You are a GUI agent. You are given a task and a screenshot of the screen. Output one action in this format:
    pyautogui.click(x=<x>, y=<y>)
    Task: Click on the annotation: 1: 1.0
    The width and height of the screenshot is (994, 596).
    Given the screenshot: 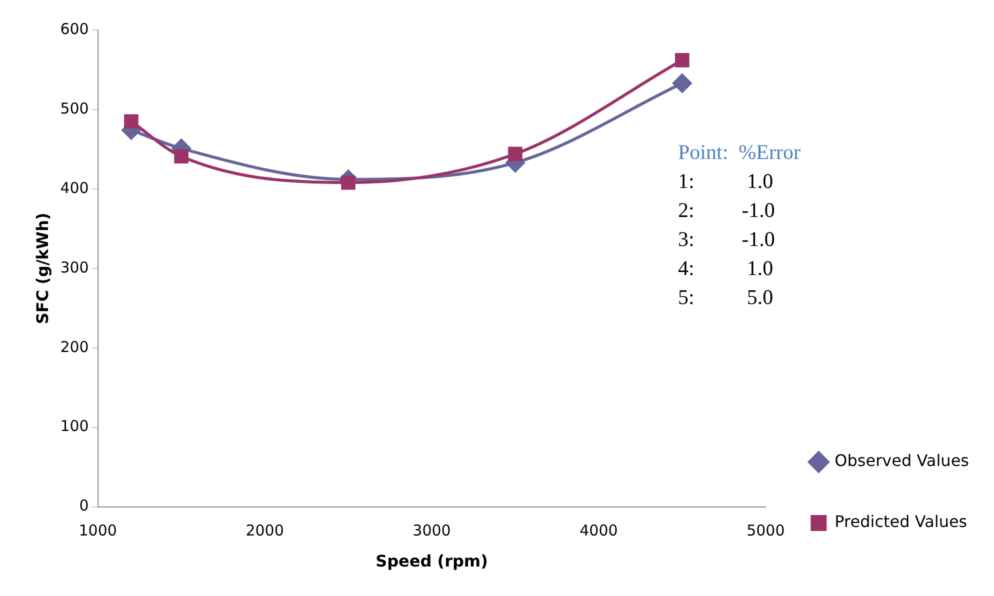 What is the action you would take?
    pyautogui.click(x=726, y=181)
    